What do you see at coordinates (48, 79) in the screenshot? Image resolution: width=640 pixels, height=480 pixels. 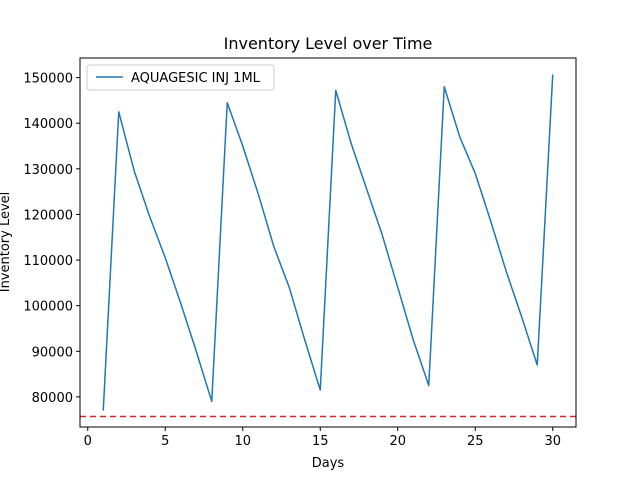 I see `y-tick-label: 150000` at bounding box center [48, 79].